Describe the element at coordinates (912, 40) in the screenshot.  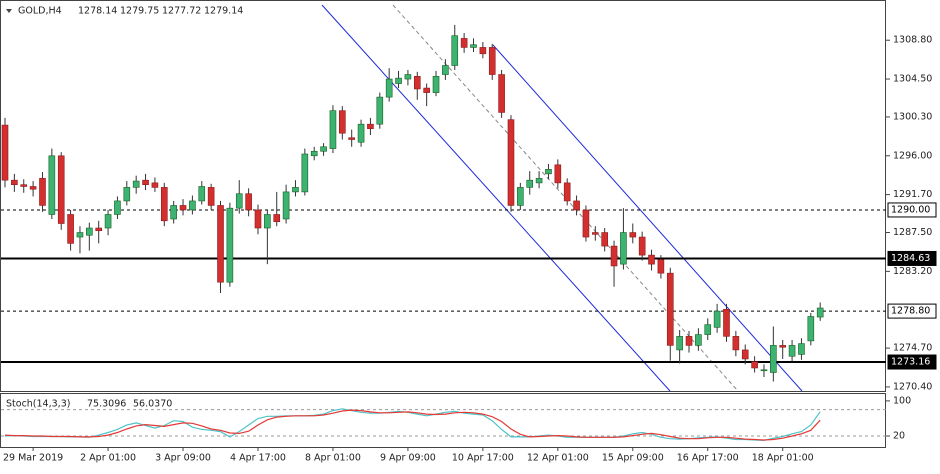
I see `y-tick-label: 1308.80` at that location.